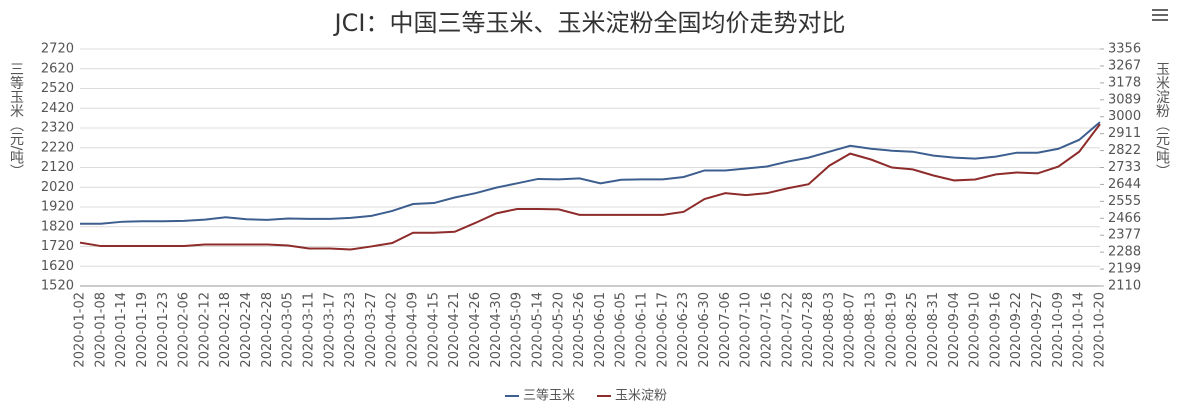  Describe the element at coordinates (57, 88) in the screenshot. I see `y-tick-label: 2520` at that location.